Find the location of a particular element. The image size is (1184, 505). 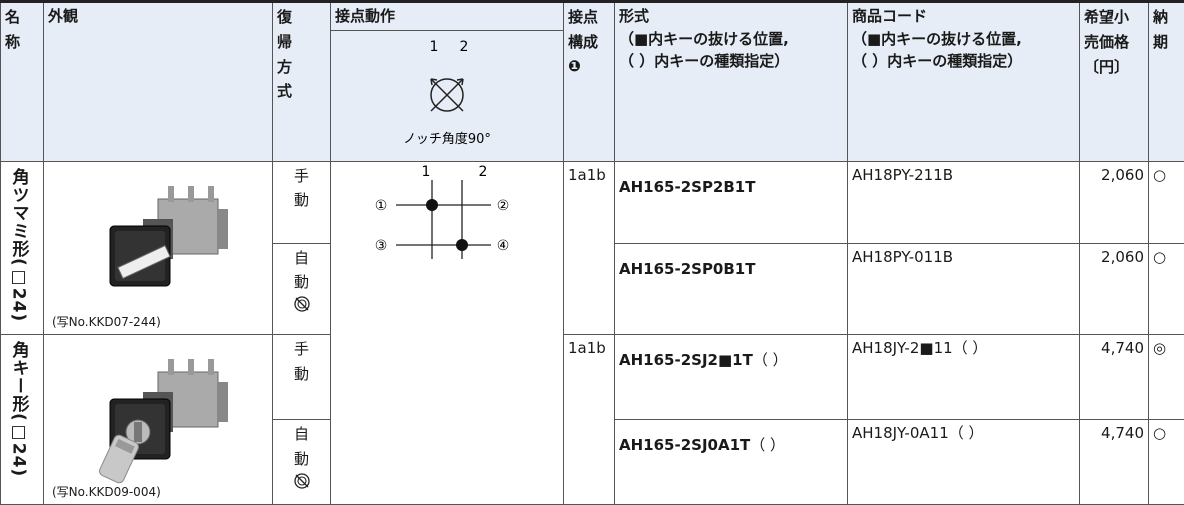

name-cell: 角ツマミ形(□24) is located at coordinates (22, 248).